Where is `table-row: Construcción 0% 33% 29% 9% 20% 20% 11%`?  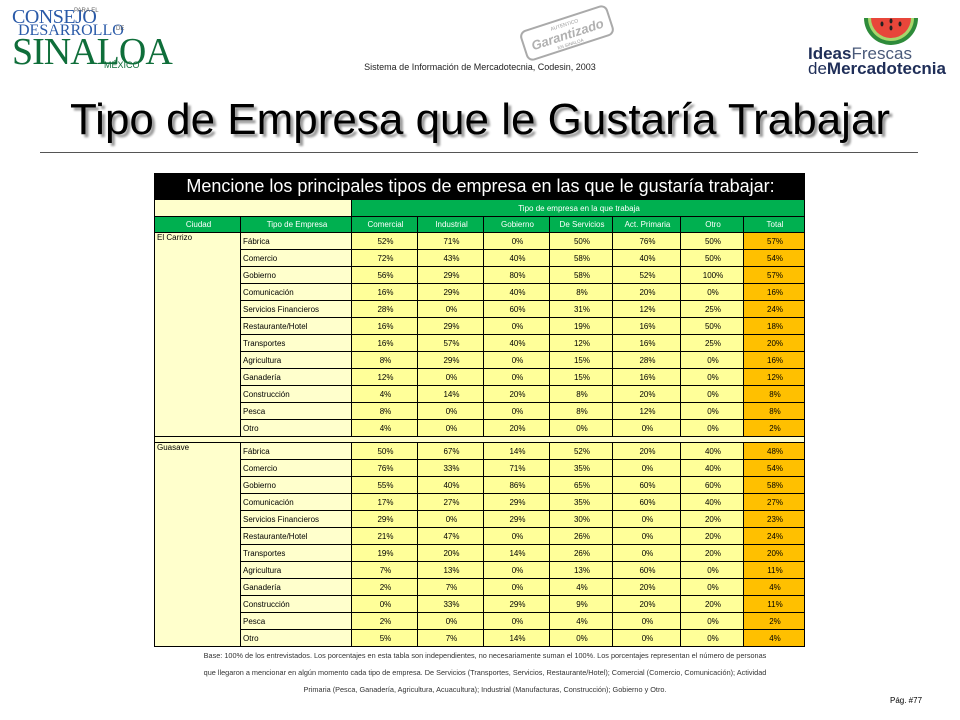 table-row: Construcción 0% 33% 29% 9% 20% 20% 11% is located at coordinates (480, 604).